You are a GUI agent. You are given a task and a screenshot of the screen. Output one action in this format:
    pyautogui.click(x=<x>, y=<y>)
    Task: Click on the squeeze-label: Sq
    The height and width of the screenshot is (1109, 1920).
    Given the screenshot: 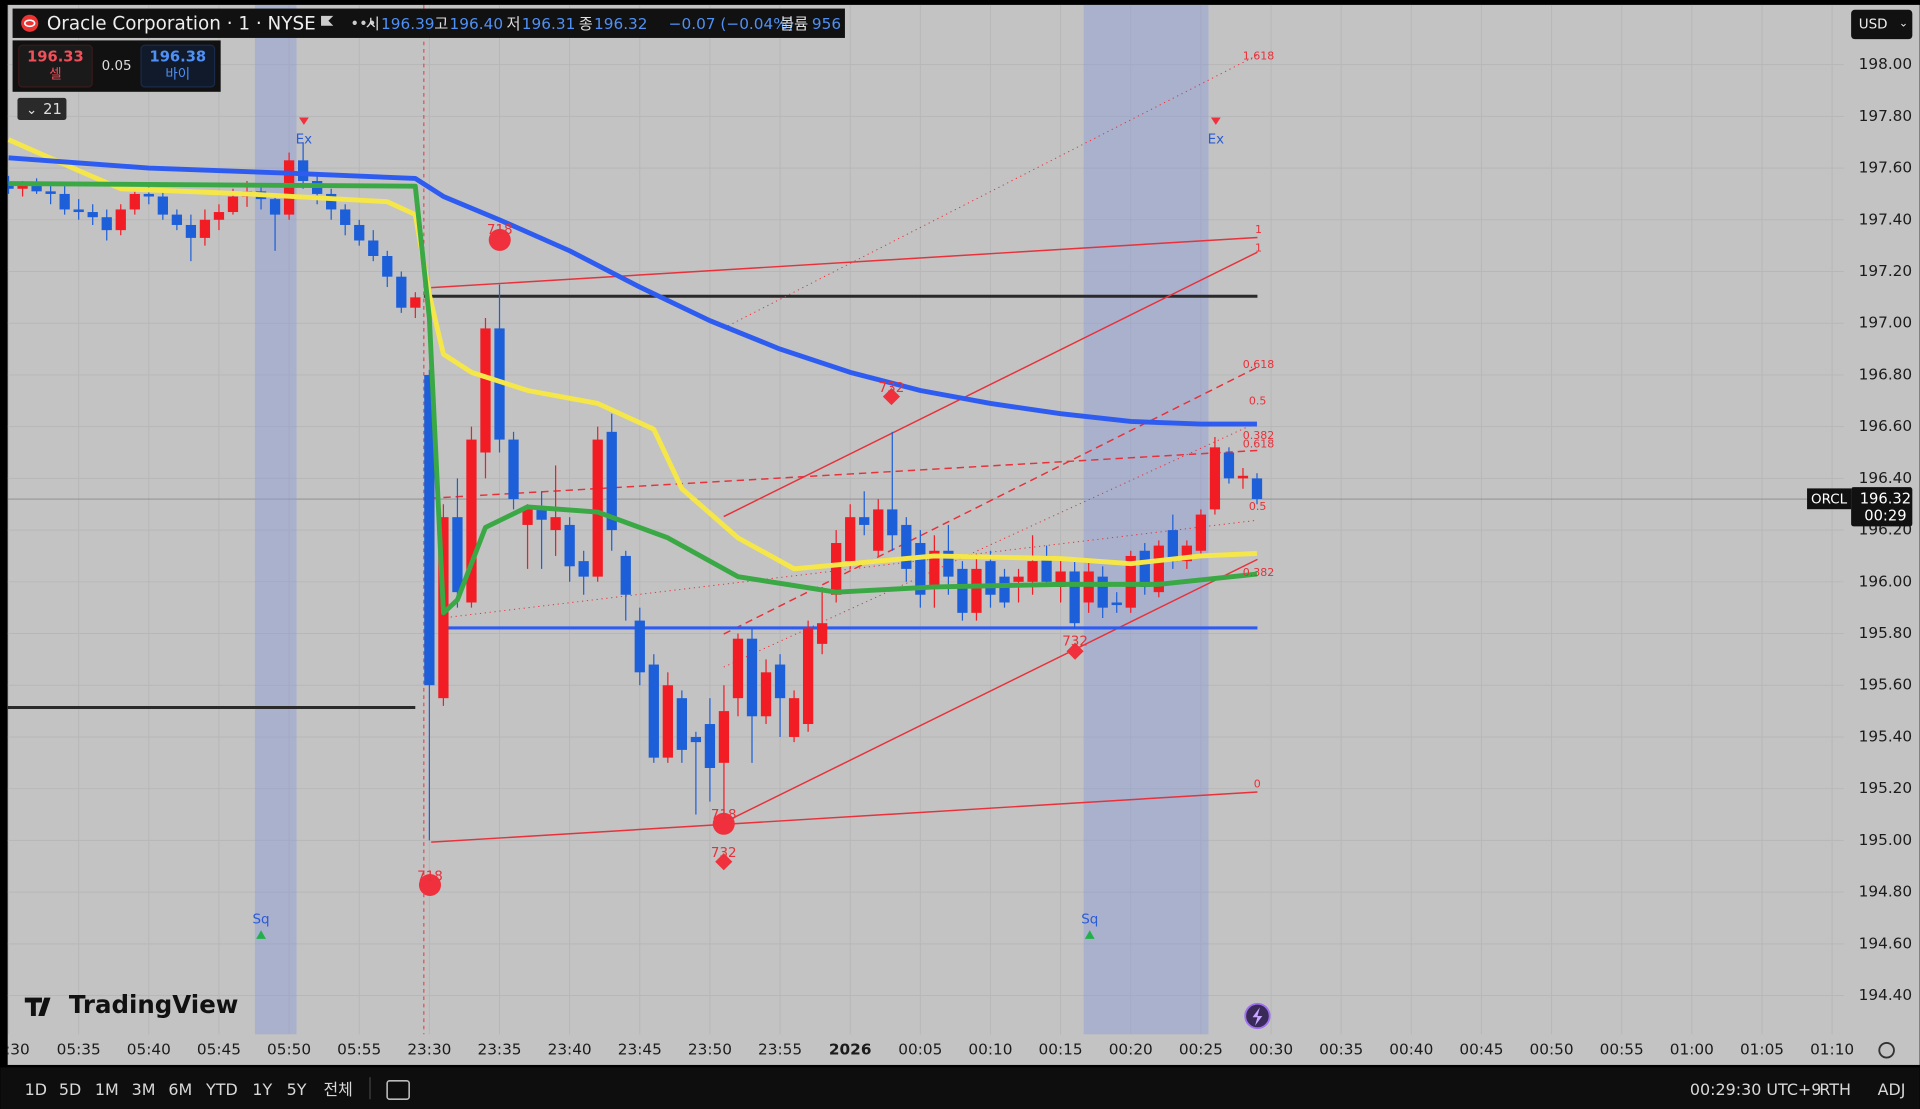 What is the action you would take?
    pyautogui.click(x=261, y=919)
    